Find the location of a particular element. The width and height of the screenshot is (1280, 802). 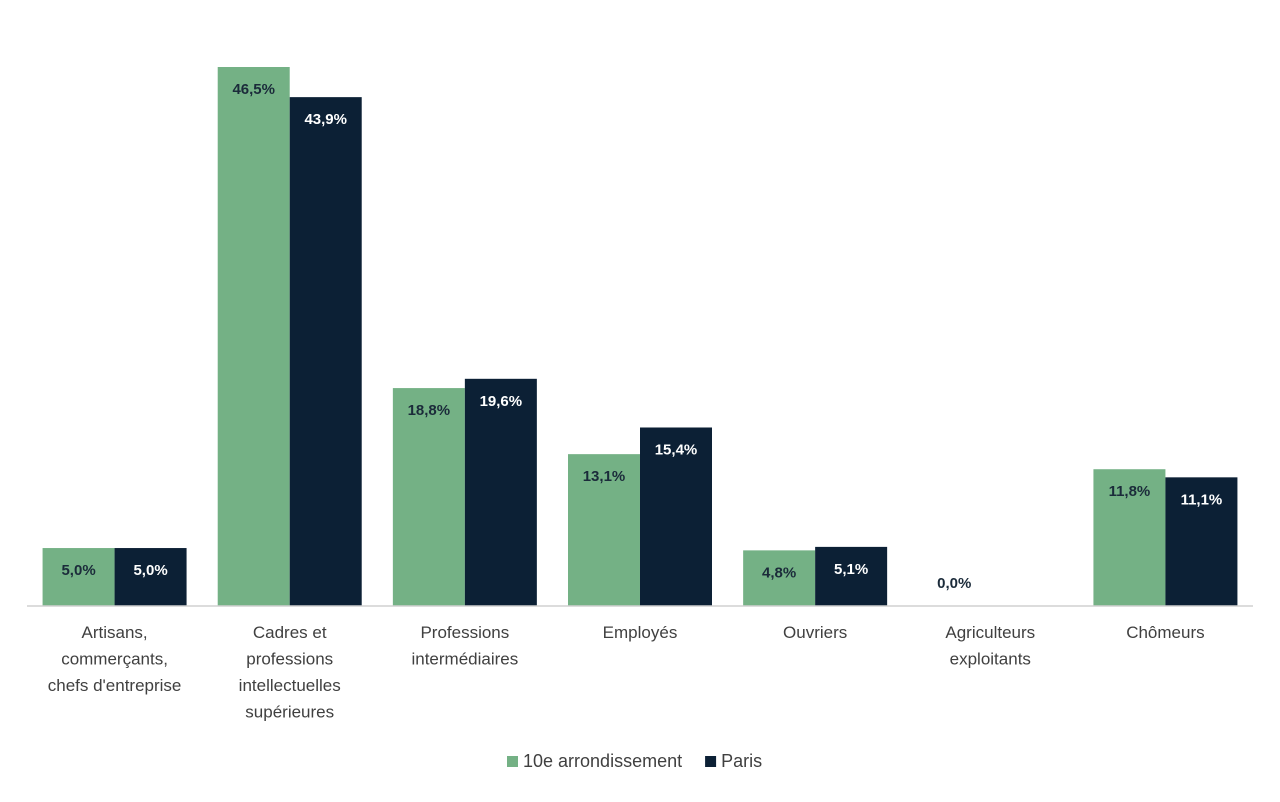

x-tick-label: Professions intermédiaires is located at coordinates (464, 646).